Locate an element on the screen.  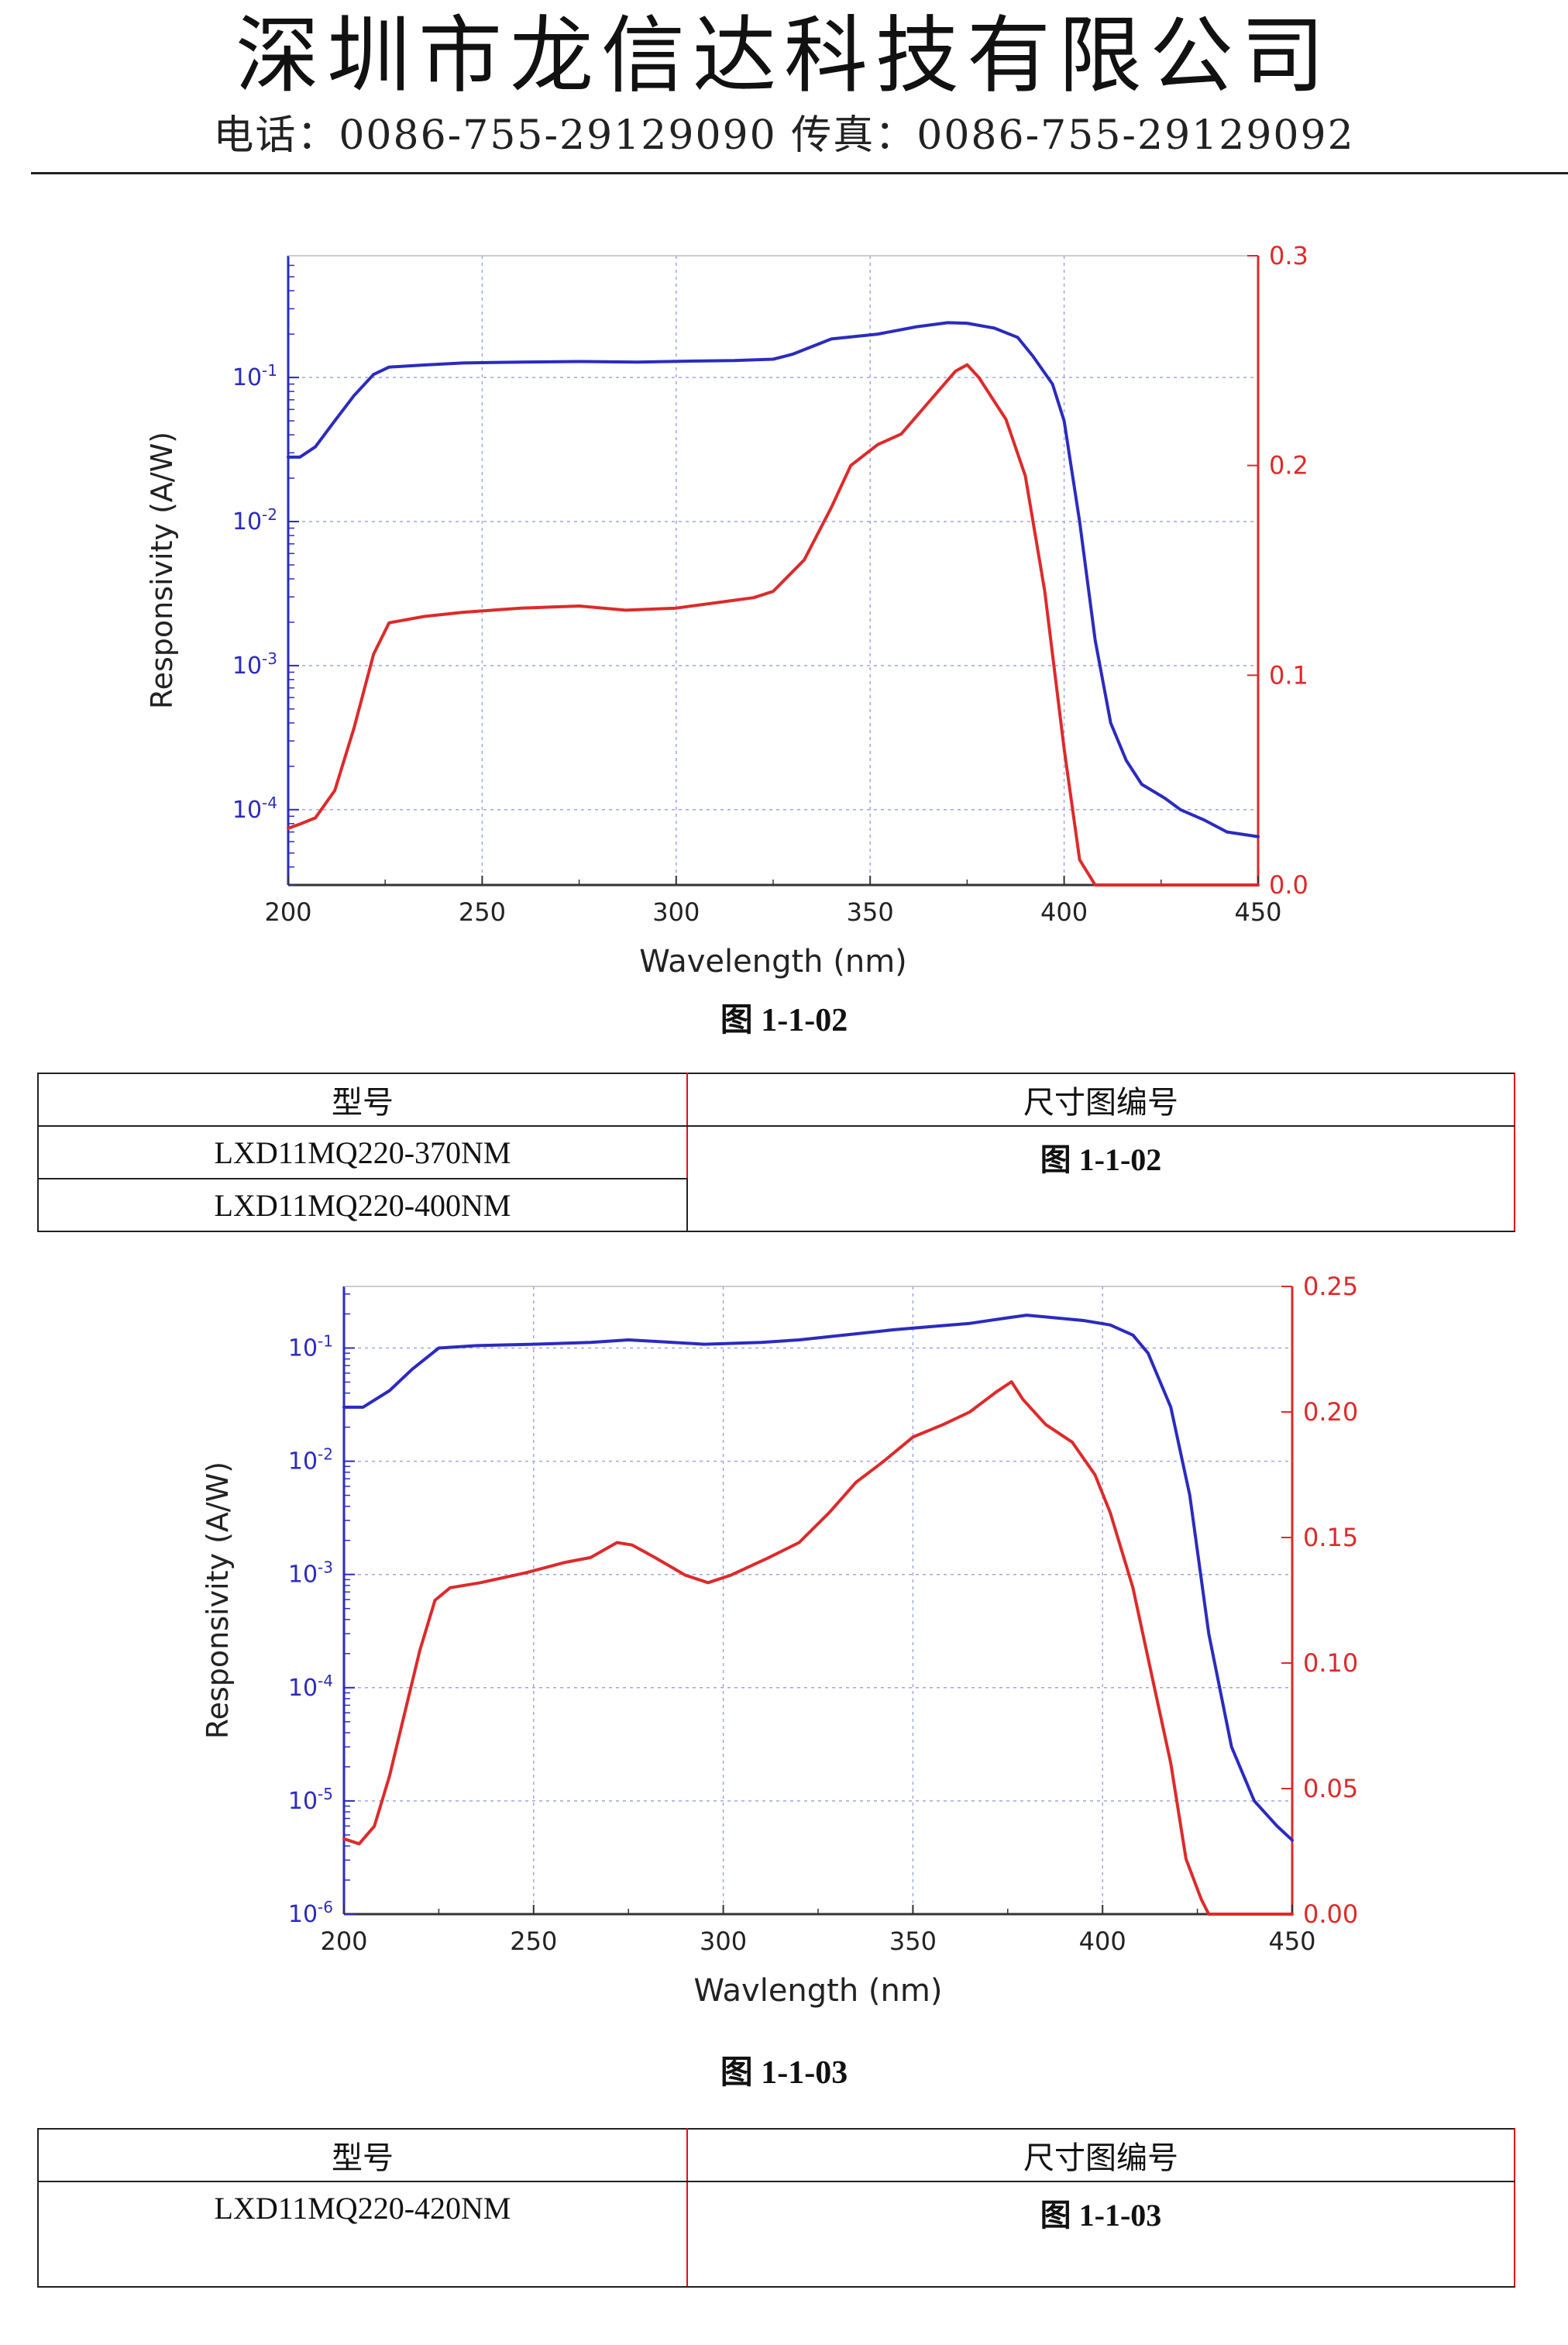
table-row: LXD11MQ220-370NM 图 1-1-02 is located at coordinates (776, 1178).